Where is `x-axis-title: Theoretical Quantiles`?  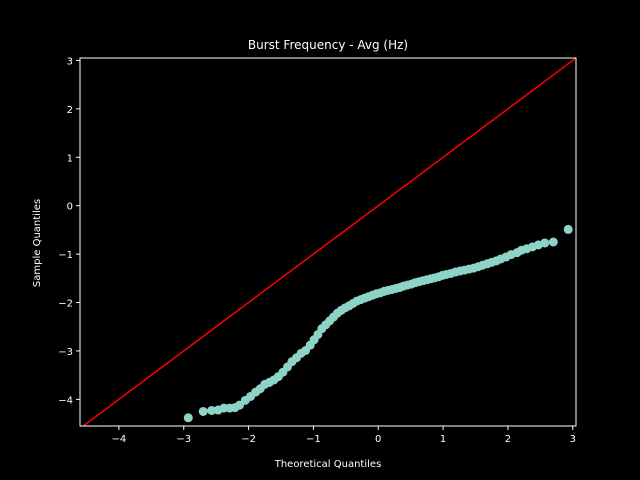 x-axis-title: Theoretical Quantiles is located at coordinates (328, 464).